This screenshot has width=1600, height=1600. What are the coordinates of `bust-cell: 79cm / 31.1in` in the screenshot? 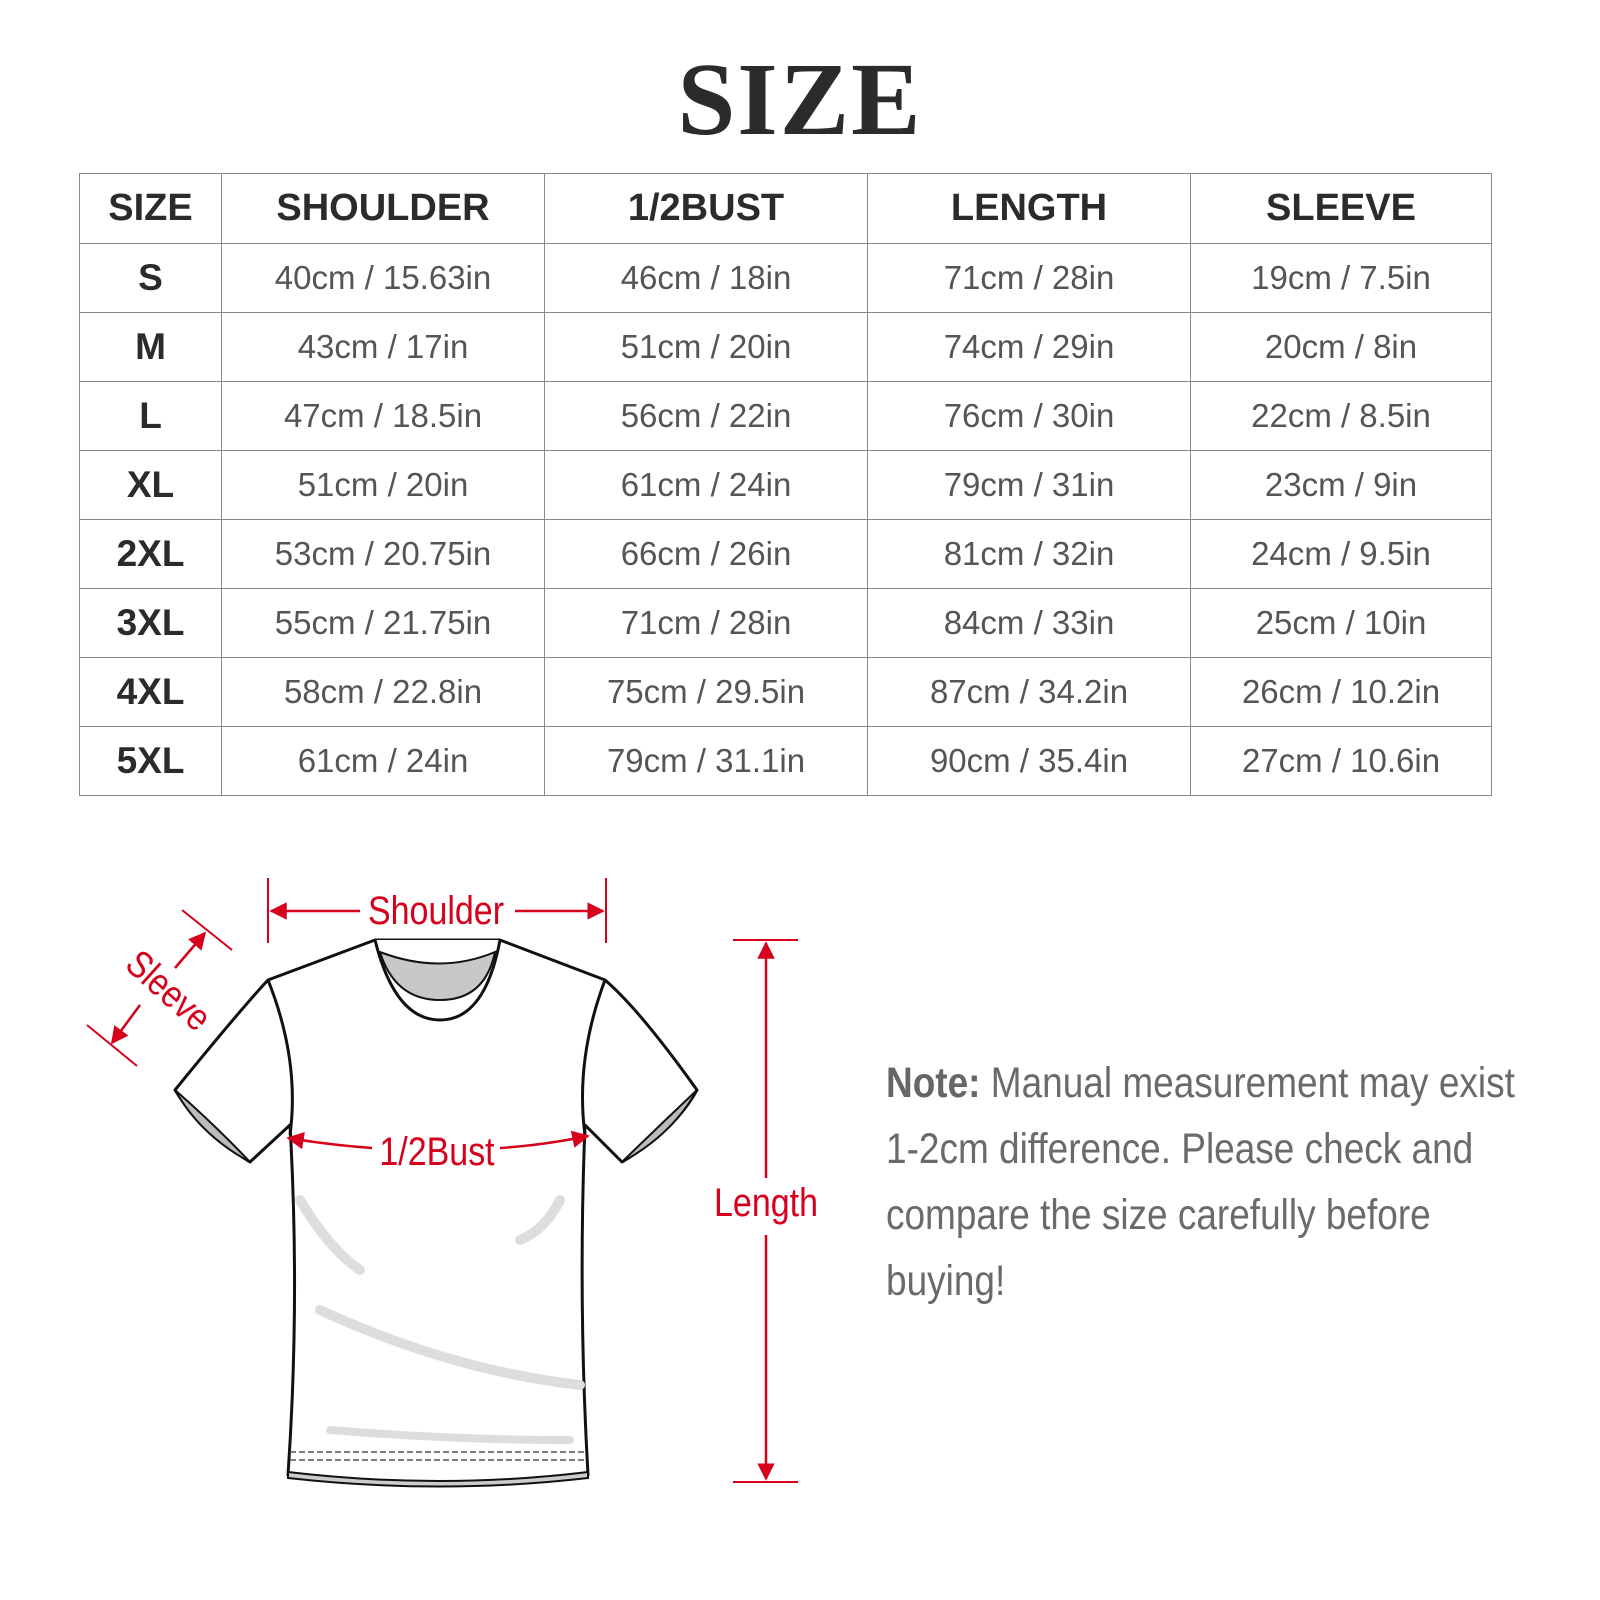 It's located at (706, 761).